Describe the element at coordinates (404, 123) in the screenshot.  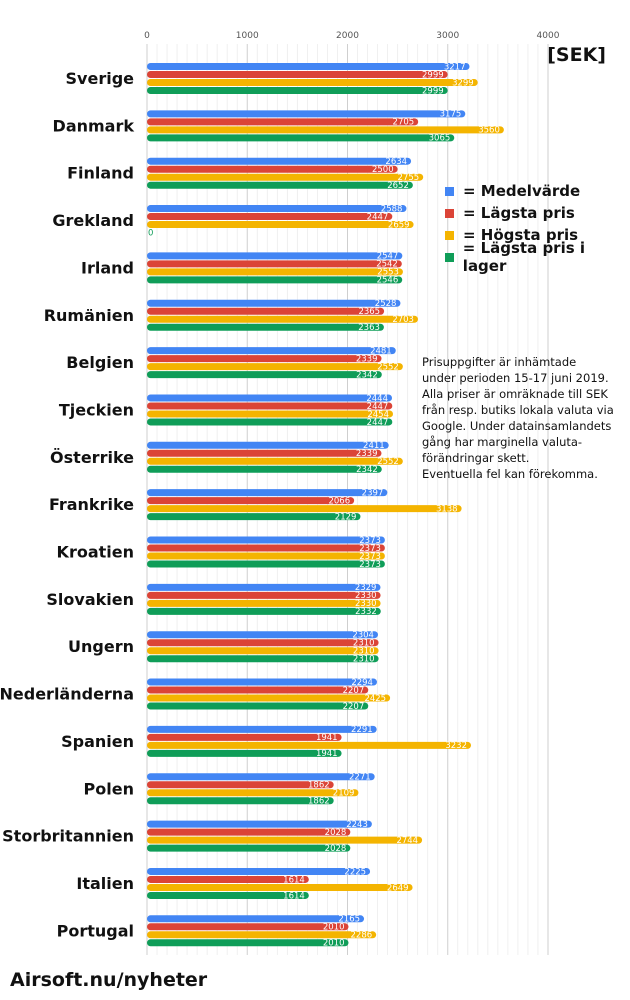
I see `bar-value-label: 2705` at that location.